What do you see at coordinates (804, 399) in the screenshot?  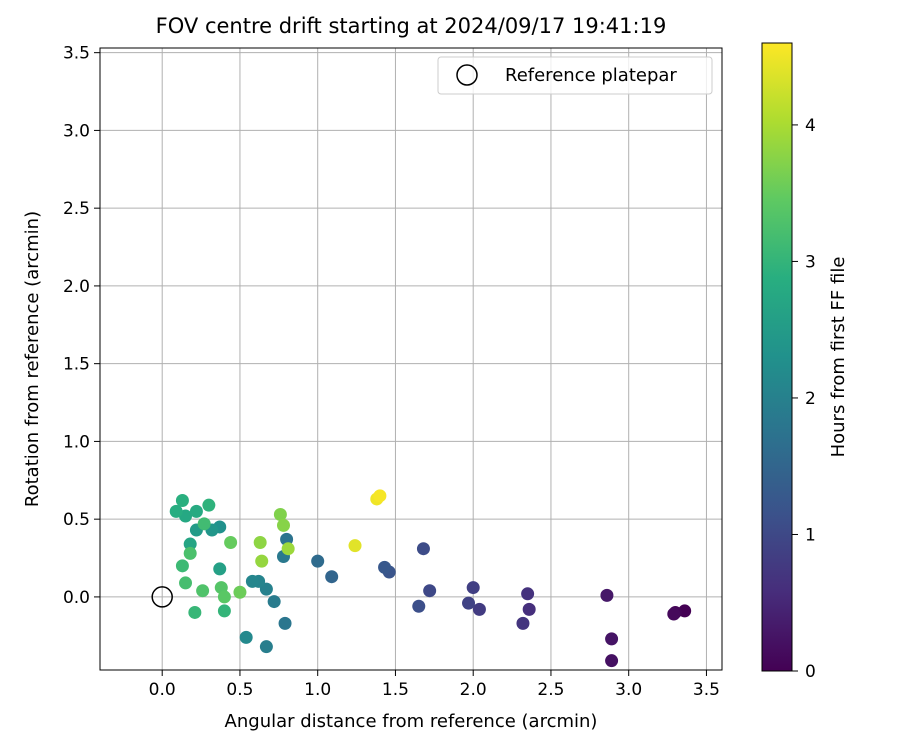 I see `colorbar-ticks: 0 1 2 3 4` at bounding box center [804, 399].